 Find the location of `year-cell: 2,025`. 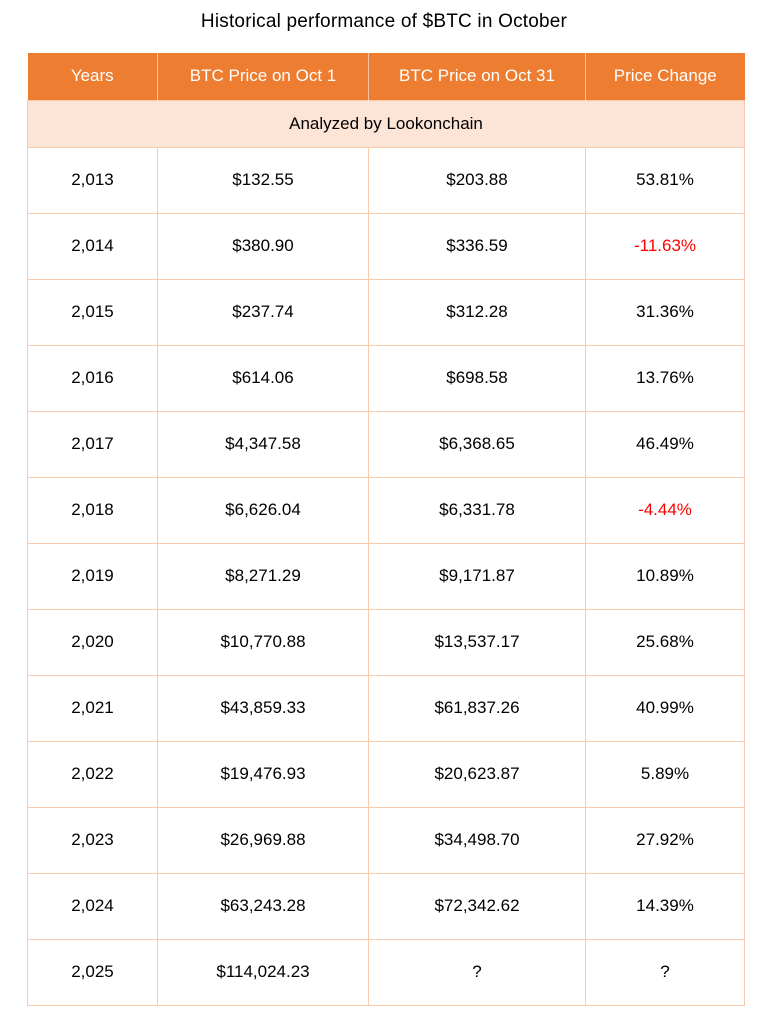

year-cell: 2,025 is located at coordinates (92, 972).